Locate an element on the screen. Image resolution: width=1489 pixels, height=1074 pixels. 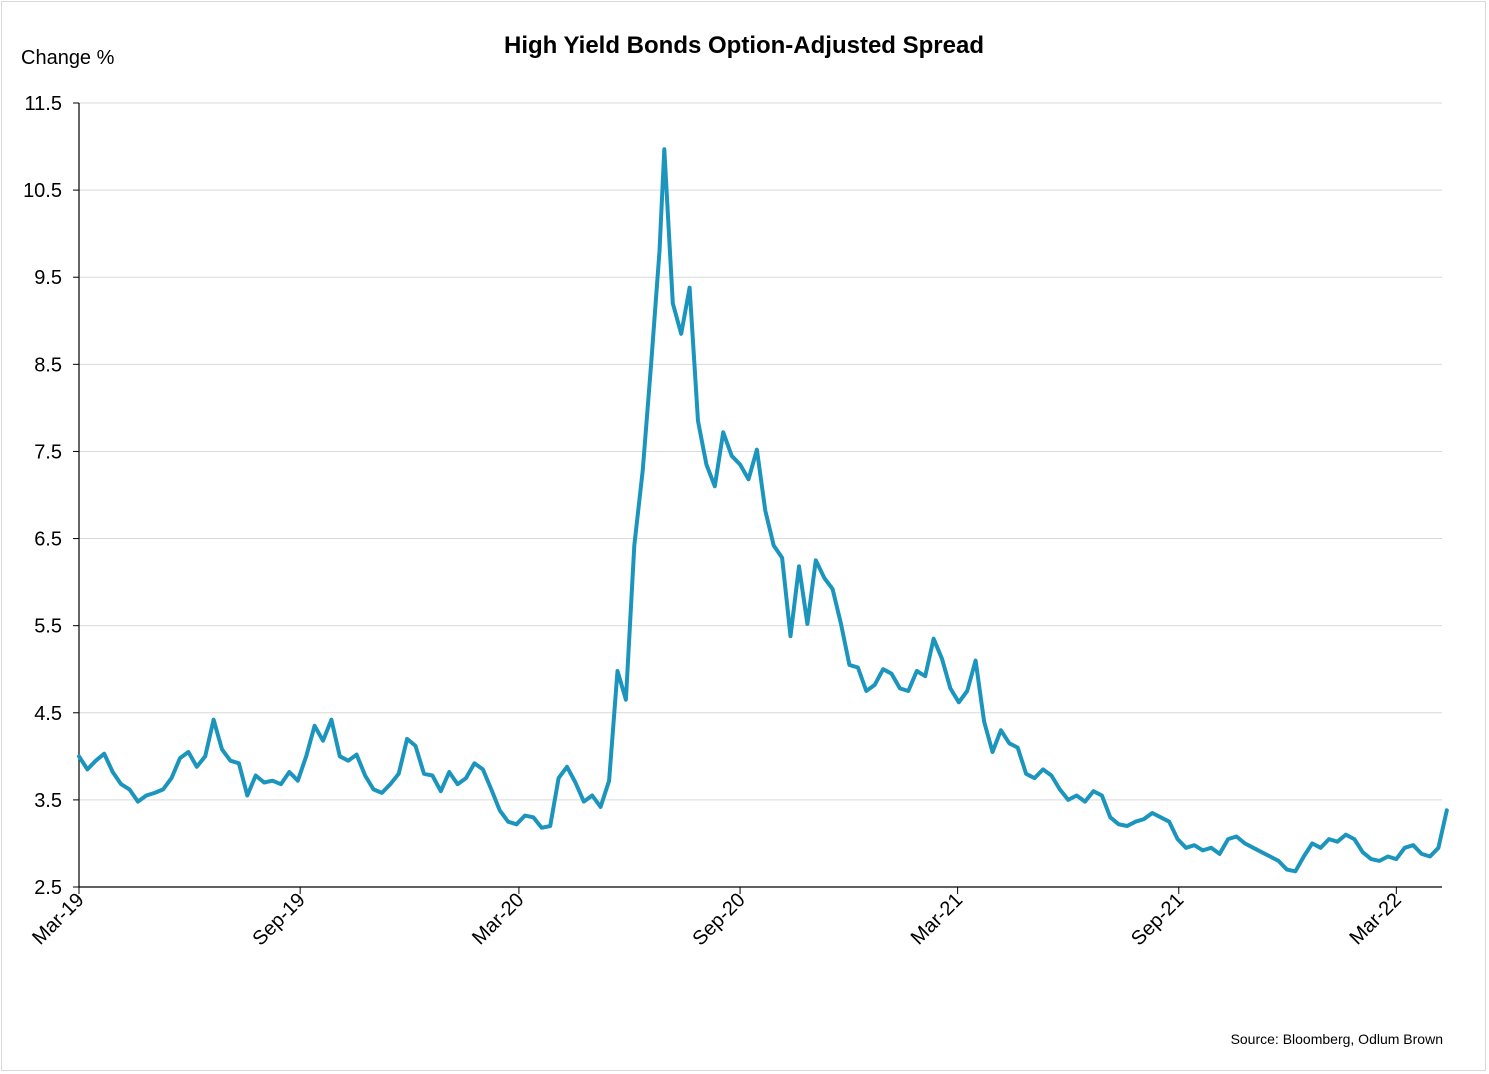
x-tick-label: Mar-21 is located at coordinates (937, 919).